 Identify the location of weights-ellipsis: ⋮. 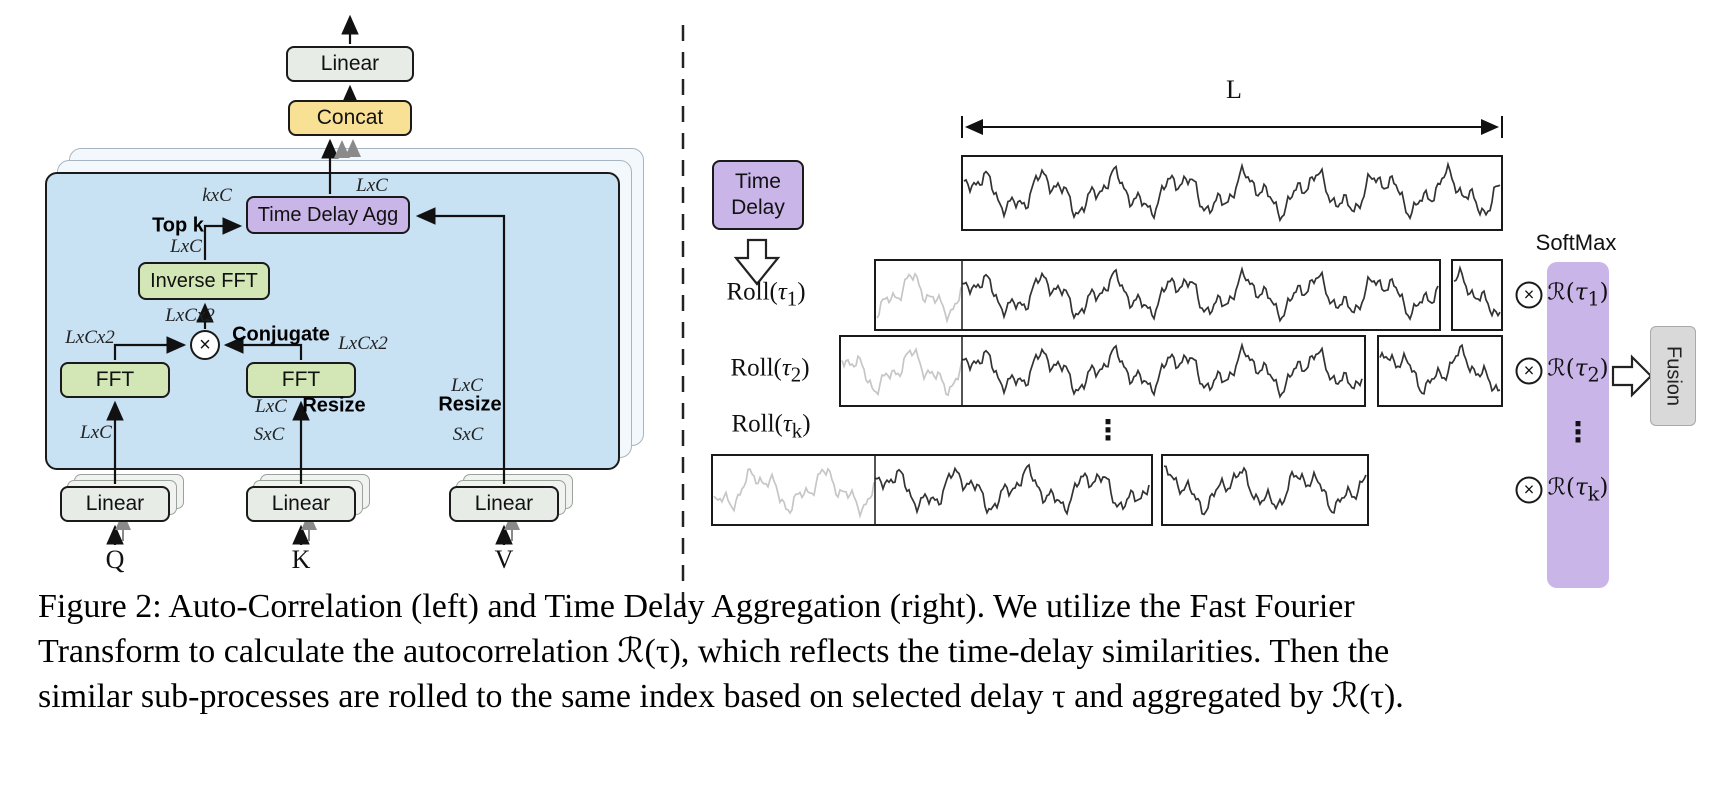
(1578, 432).